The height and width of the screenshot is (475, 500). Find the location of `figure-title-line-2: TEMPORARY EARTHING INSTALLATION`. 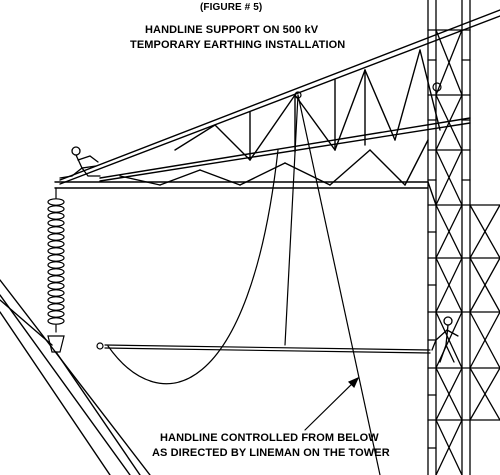

figure-title-line-2: TEMPORARY EARTHING INSTALLATION is located at coordinates (238, 45).